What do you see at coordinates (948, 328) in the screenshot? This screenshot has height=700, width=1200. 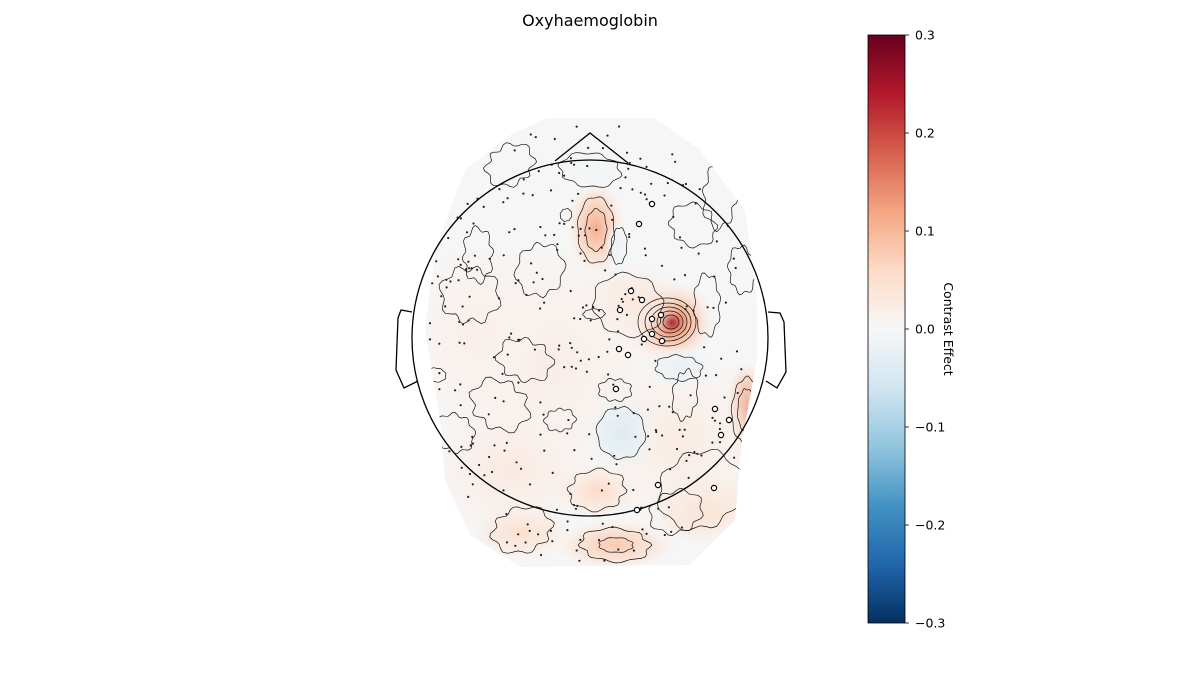 I see `colorbar-label: Contrast Effect` at bounding box center [948, 328].